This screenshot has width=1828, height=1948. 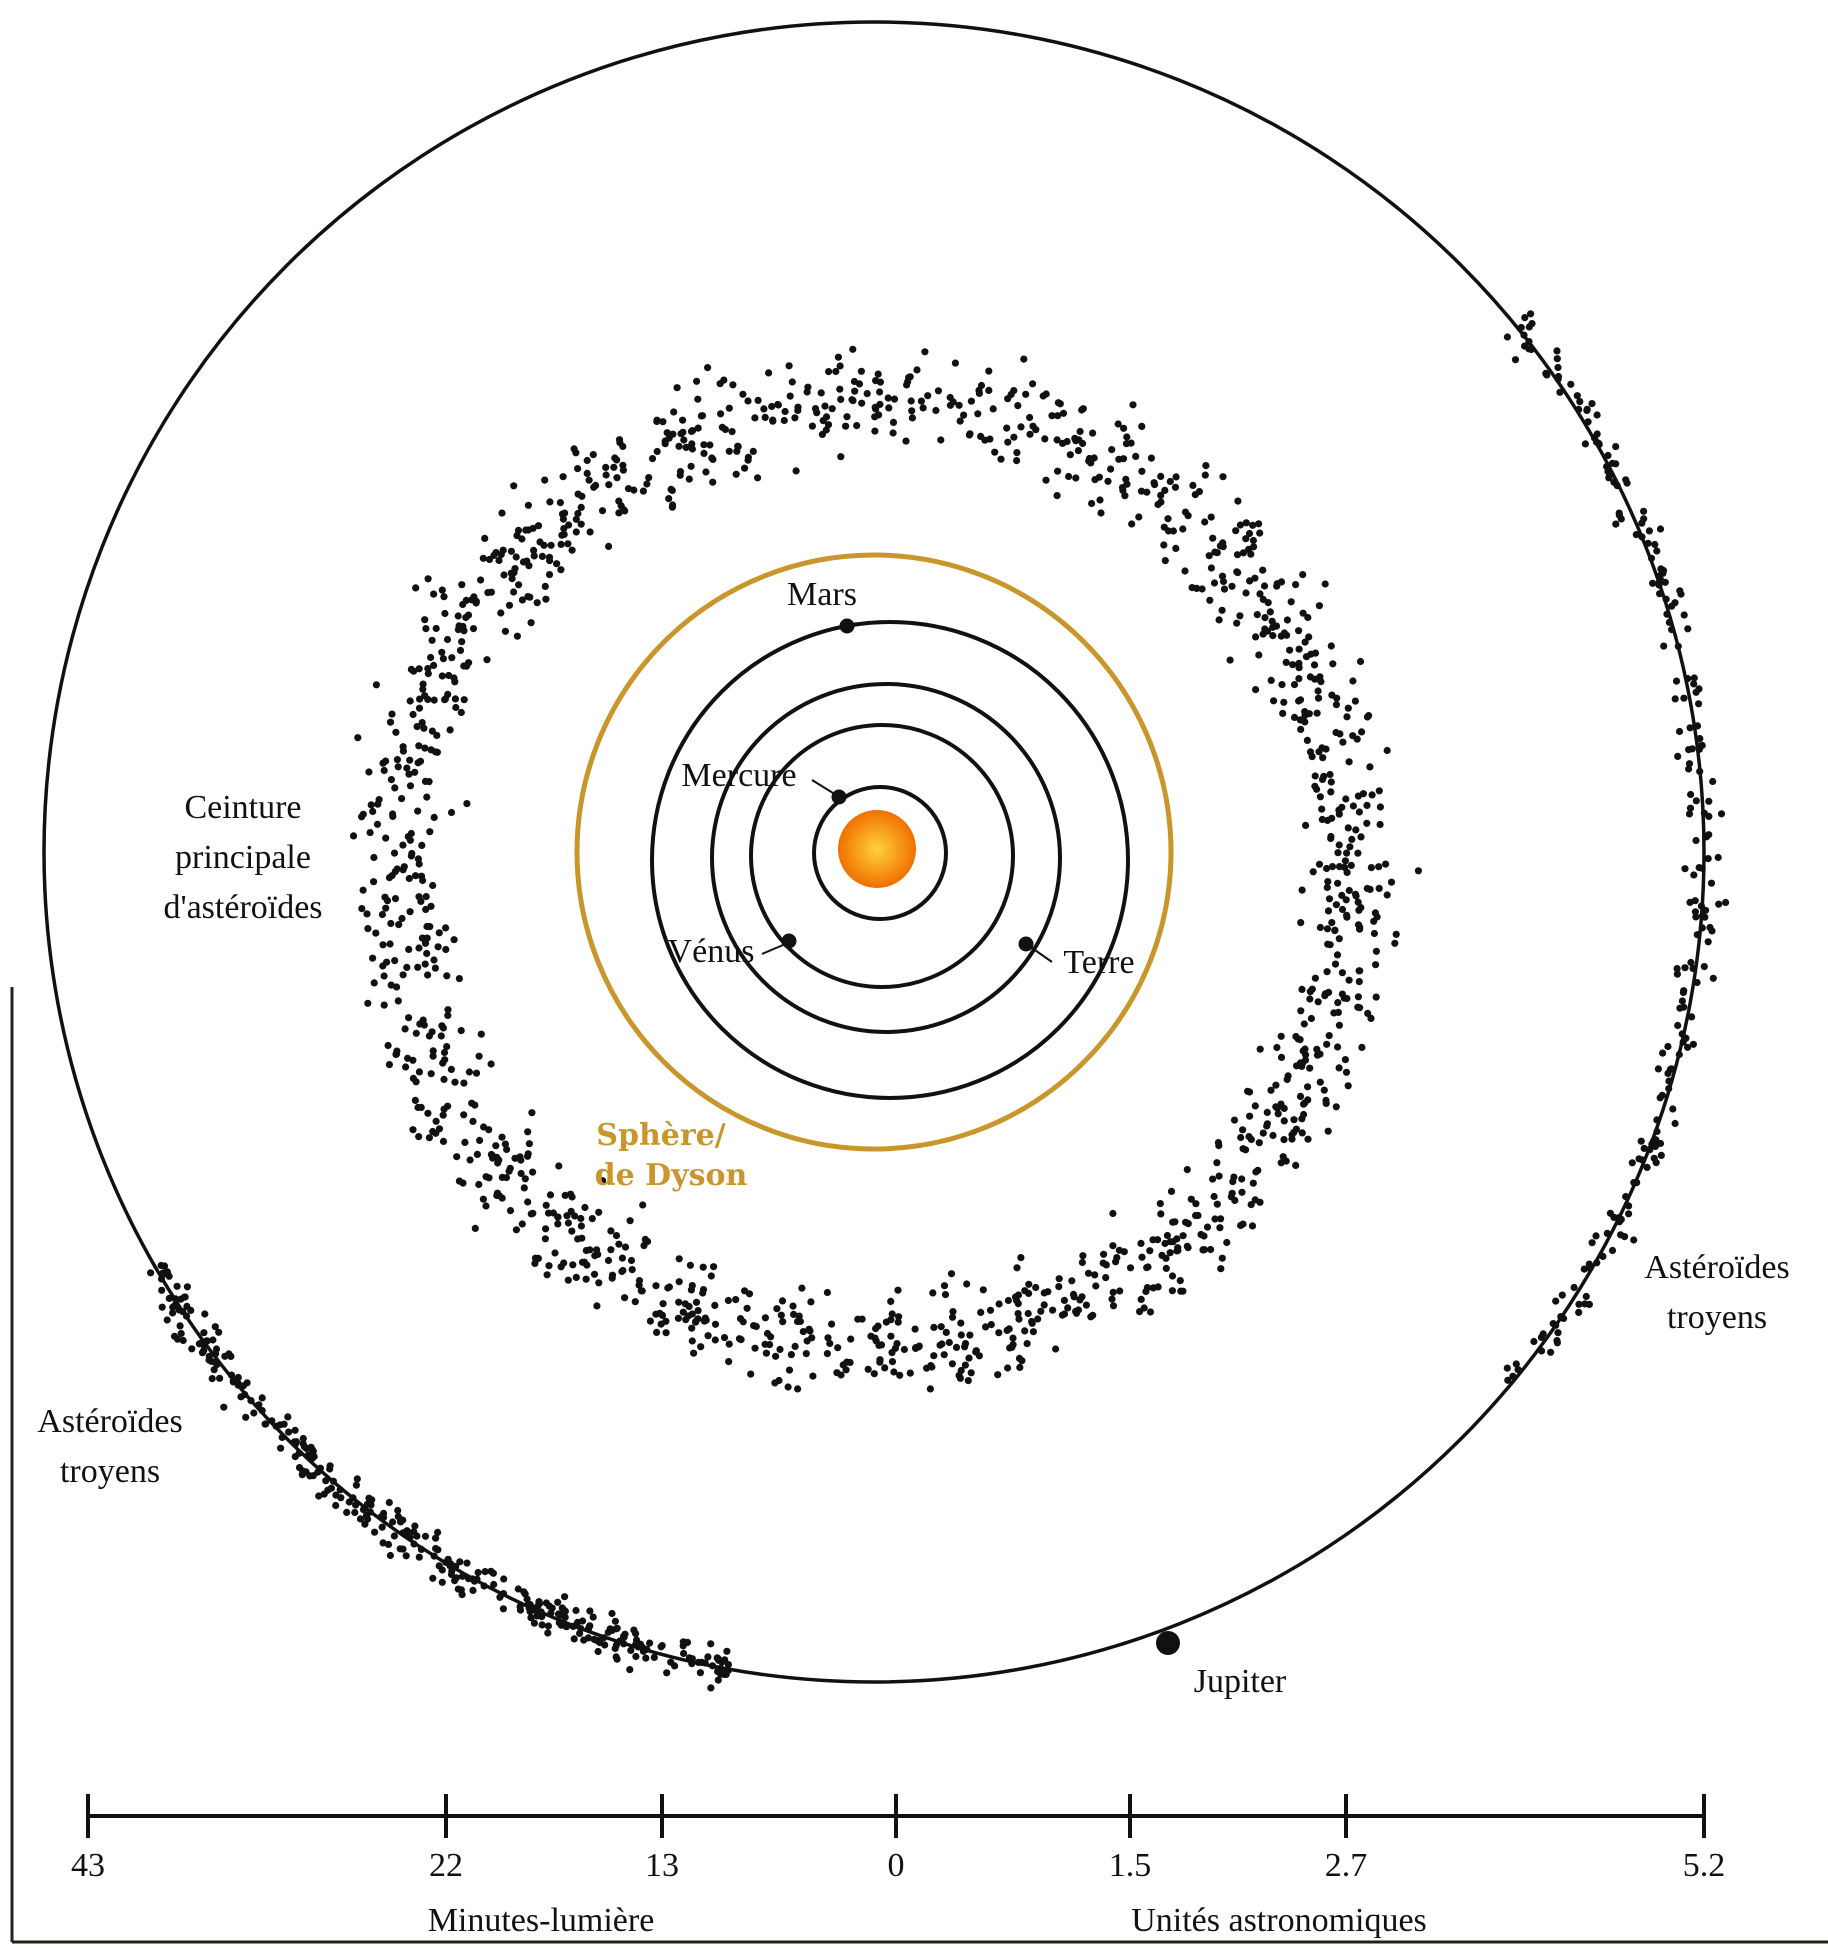 I want to click on venus-leader, so click(x=772, y=949).